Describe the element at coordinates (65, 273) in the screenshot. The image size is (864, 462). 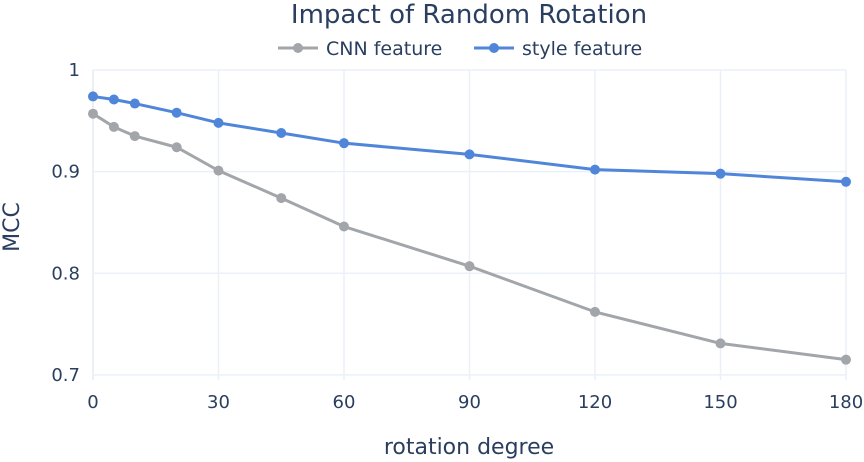
I see `y-tick-label: 0.8` at that location.